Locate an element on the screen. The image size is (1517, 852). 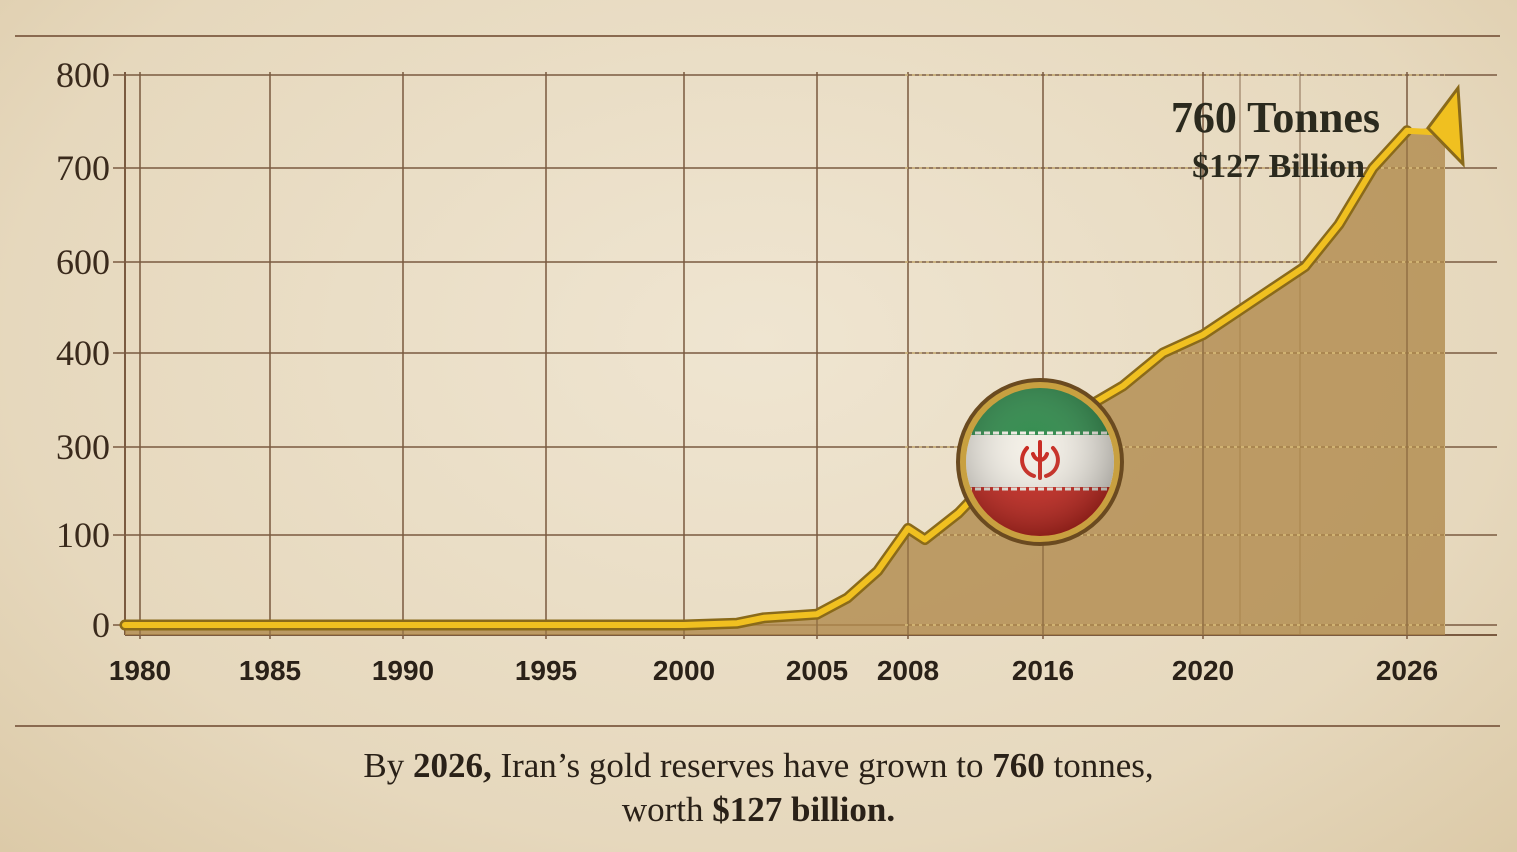
arrowhead is located at coordinates (1445, 125).